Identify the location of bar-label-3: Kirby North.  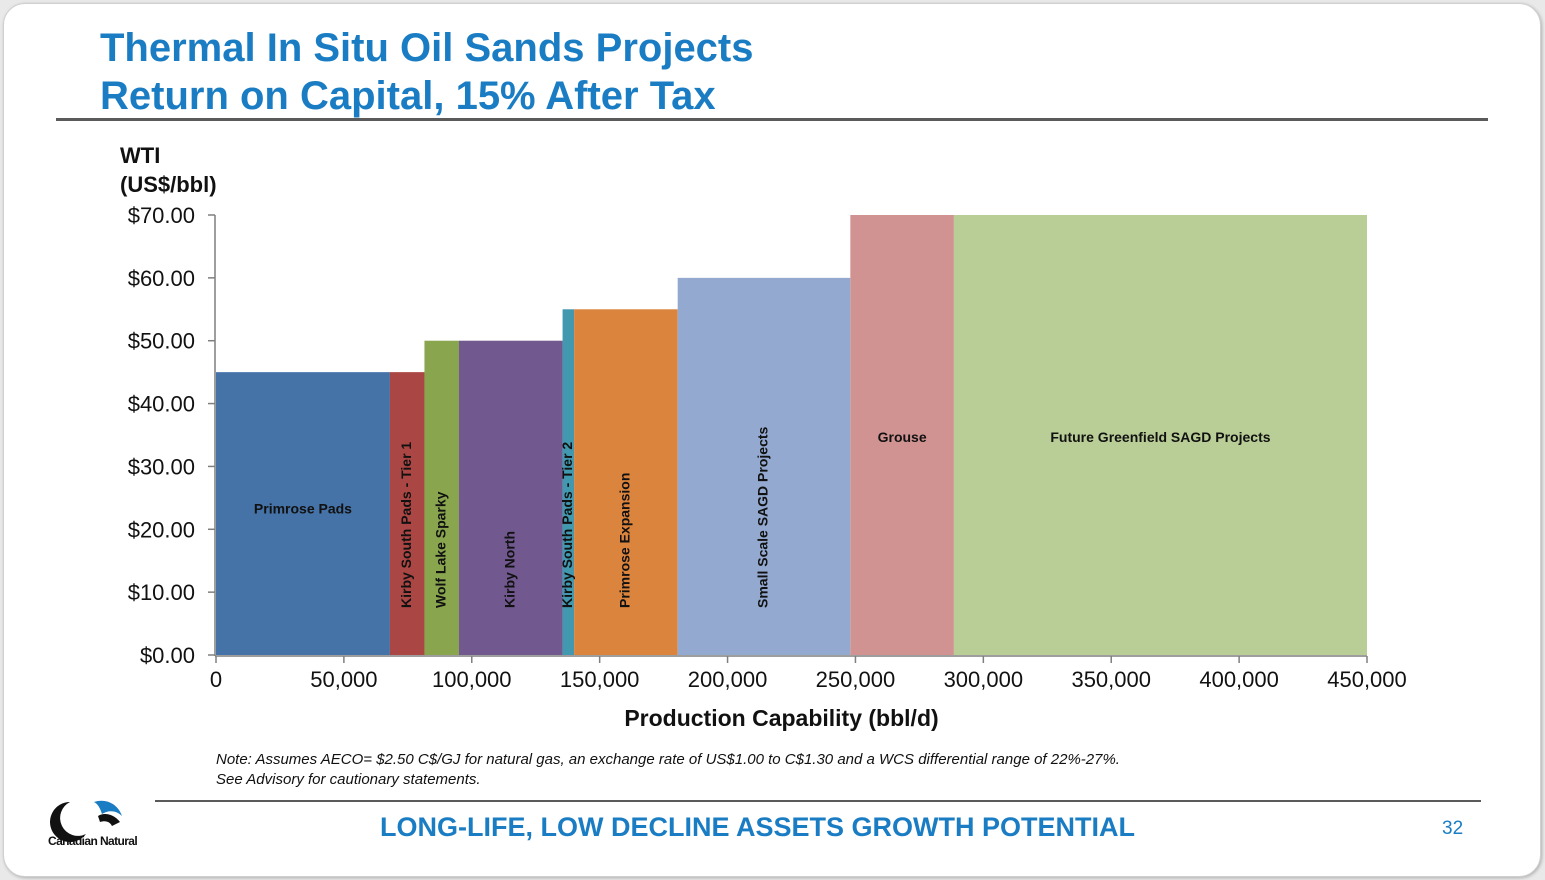
(509, 569).